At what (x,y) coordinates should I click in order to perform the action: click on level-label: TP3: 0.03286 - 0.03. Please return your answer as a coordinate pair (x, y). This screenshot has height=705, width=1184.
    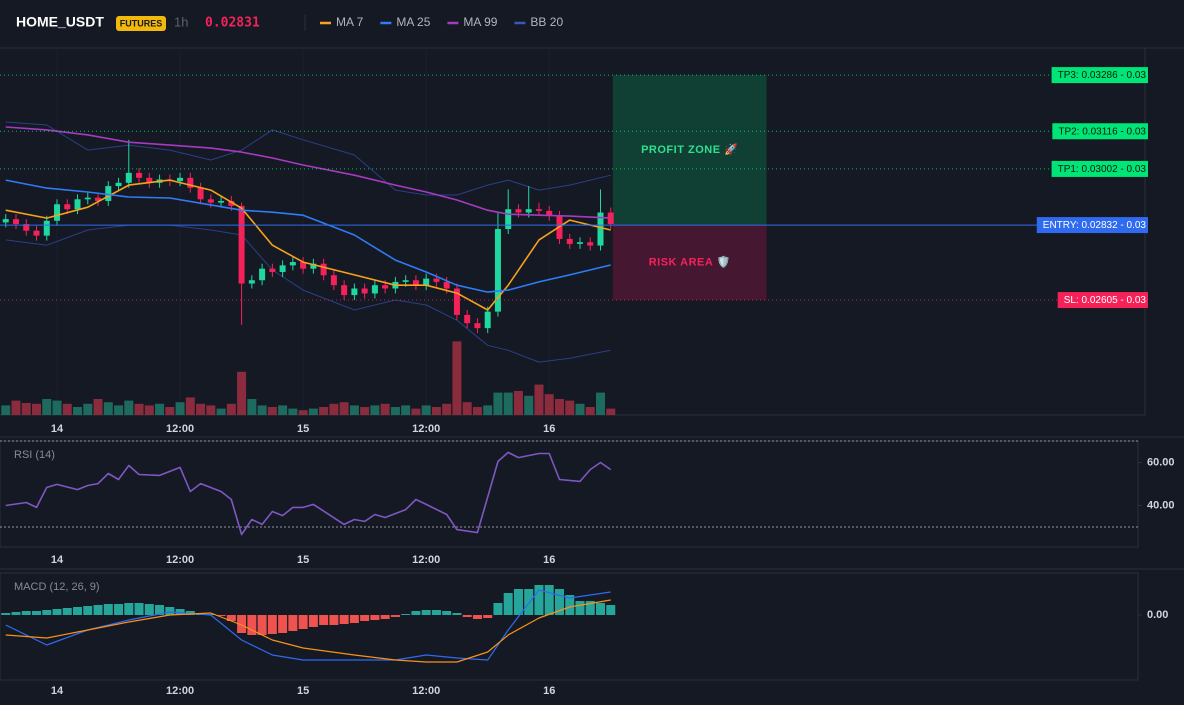
    Looking at the image, I should click on (1102, 75).